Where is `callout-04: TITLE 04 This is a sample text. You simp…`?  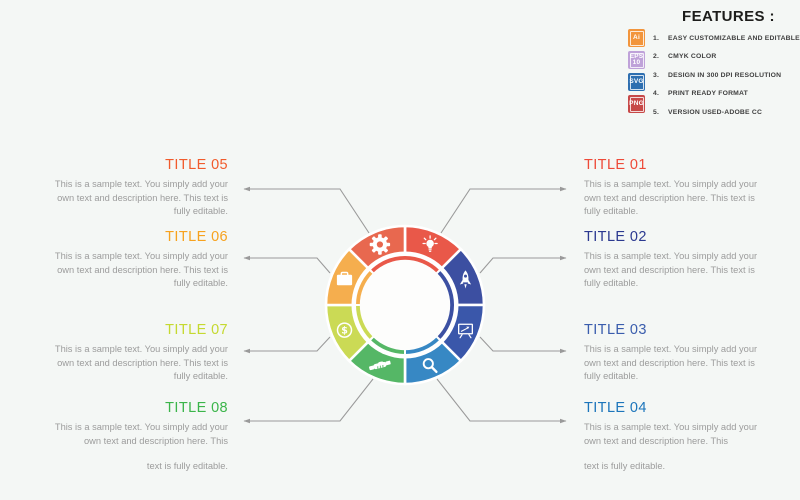 callout-04: TITLE 04 This is a sample text. You simp… is located at coordinates (675, 436).